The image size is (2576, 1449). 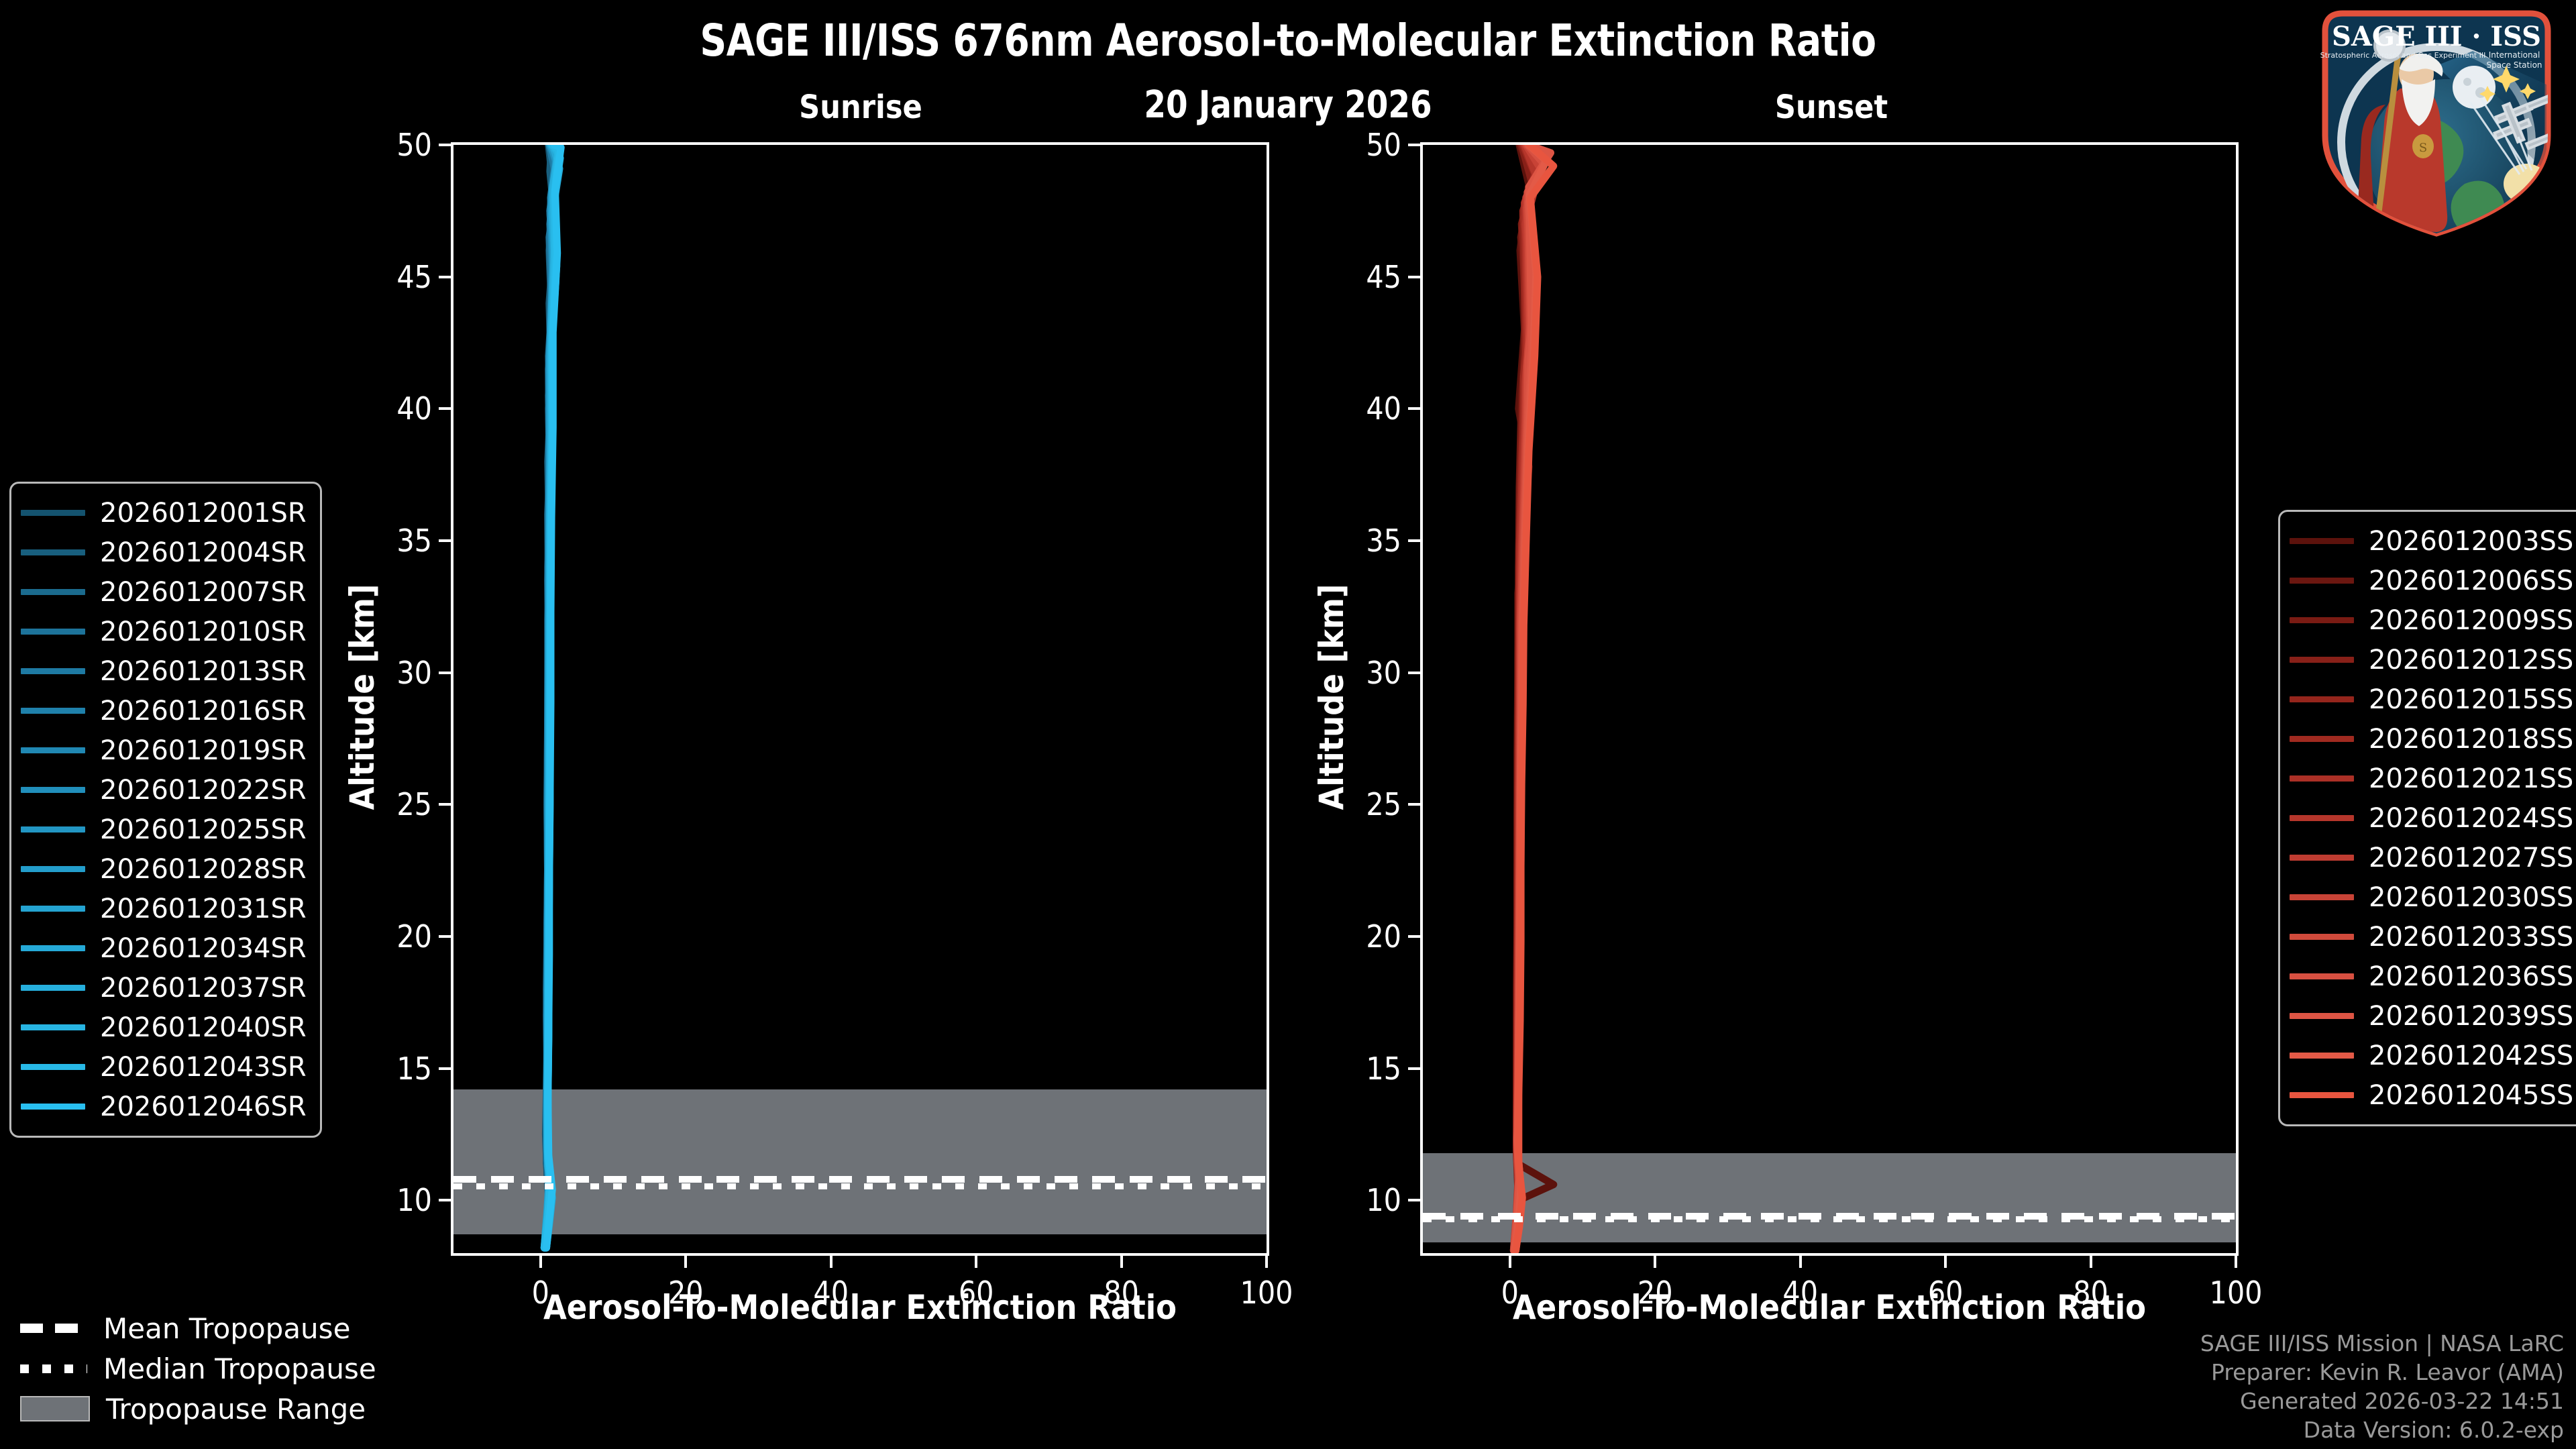 What do you see at coordinates (2431, 1055) in the screenshot?
I see `sunset-legend-item: 2026012042SS` at bounding box center [2431, 1055].